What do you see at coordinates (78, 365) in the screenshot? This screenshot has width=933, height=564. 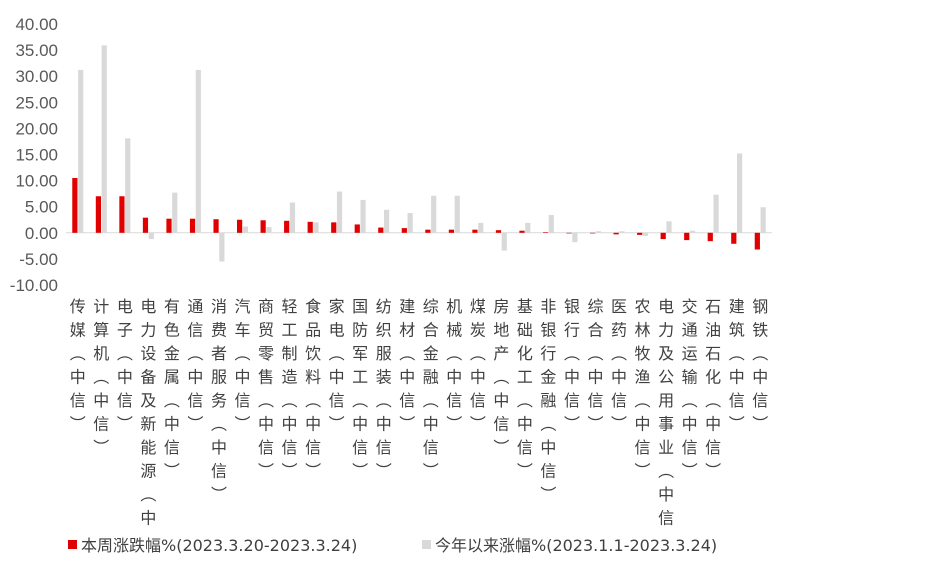 I see `x-tick-label: 传媒︵中信︶` at bounding box center [78, 365].